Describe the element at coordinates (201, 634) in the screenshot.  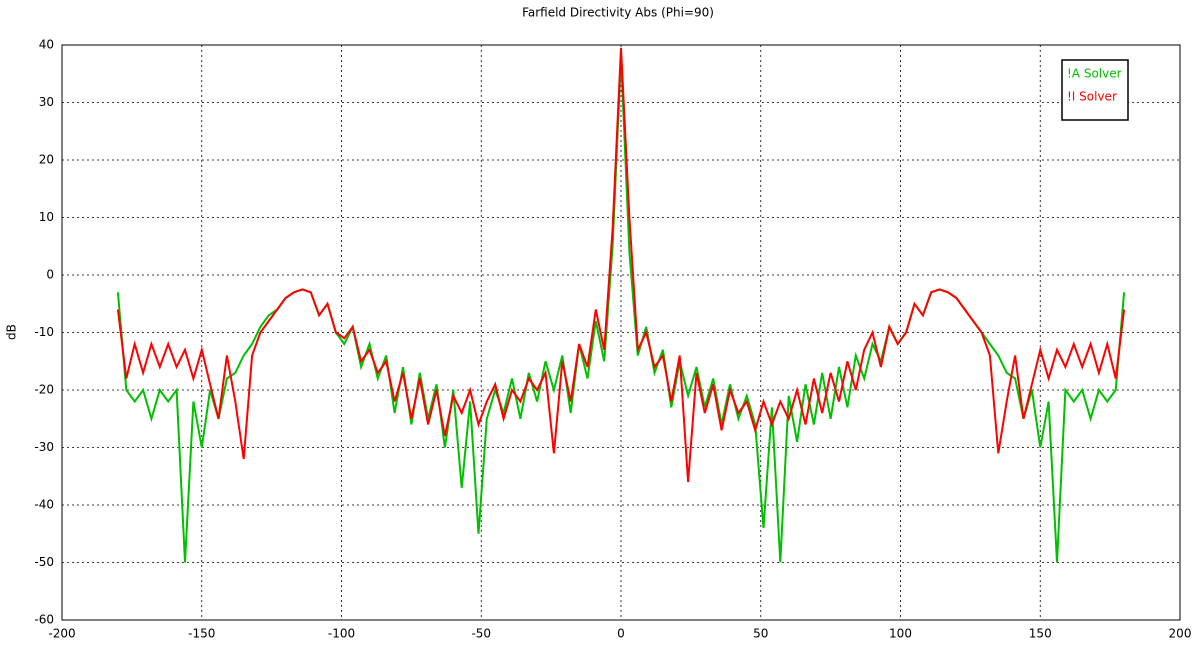
I see `x-tick-label: -150` at that location.